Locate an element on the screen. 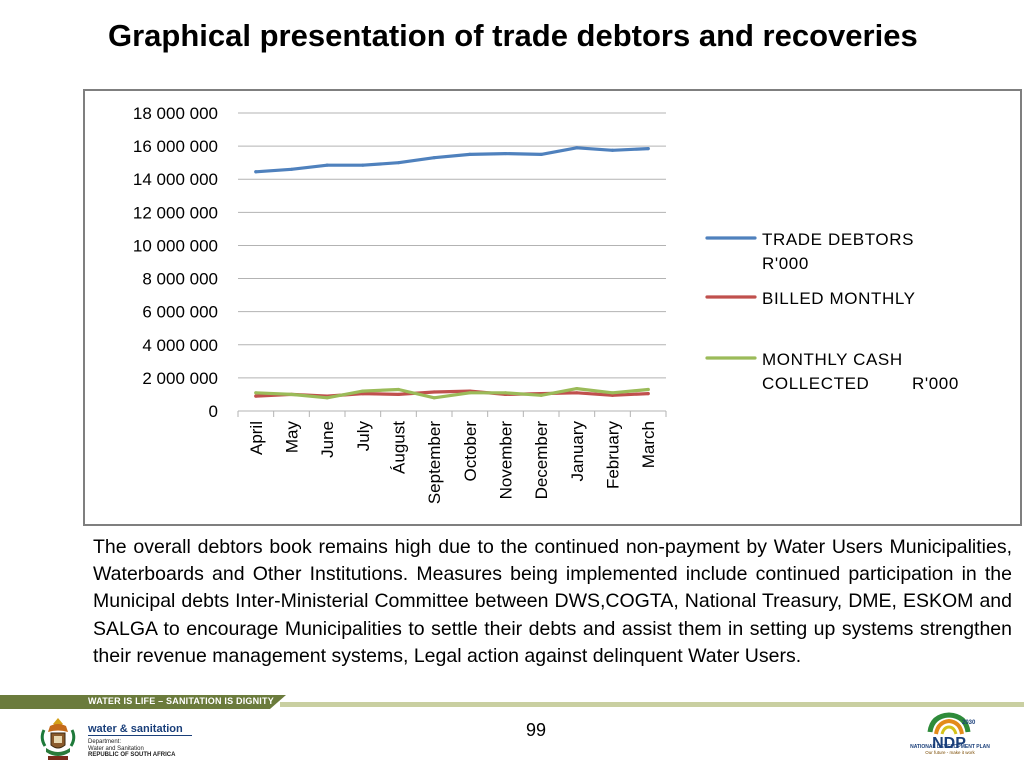  x-tick-label: September is located at coordinates (434, 462).